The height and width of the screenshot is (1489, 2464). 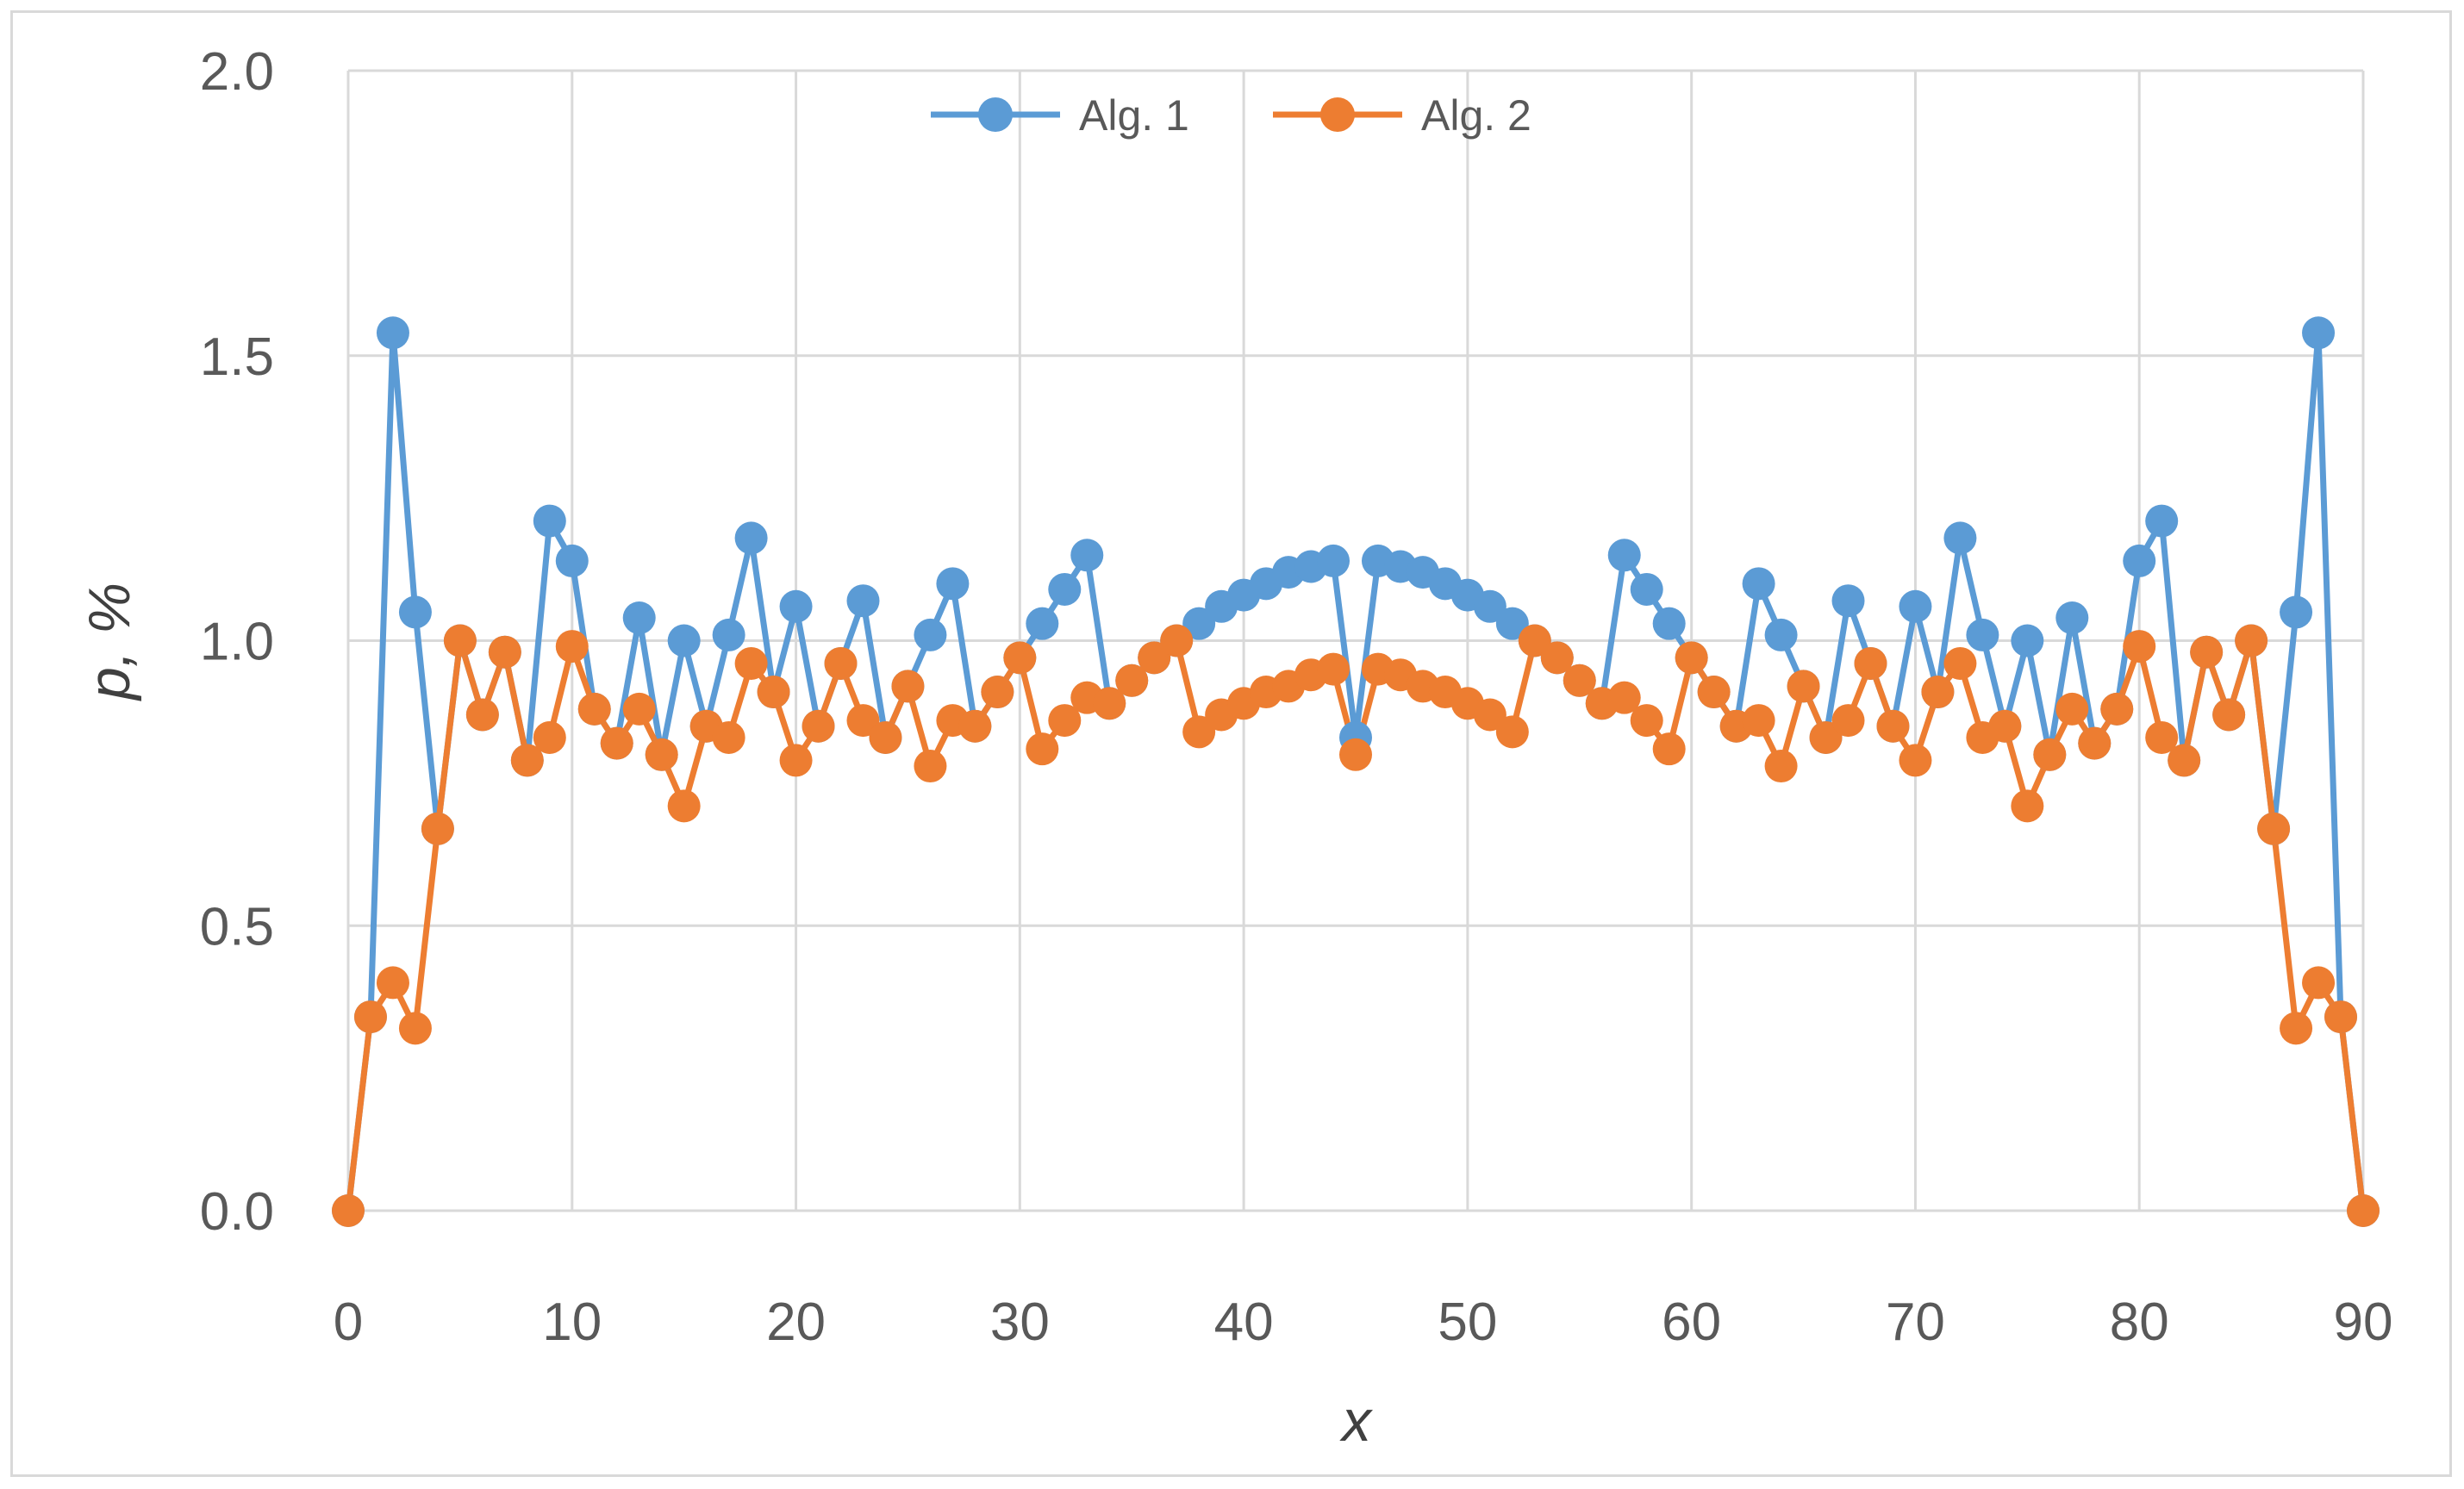 What do you see at coordinates (1467, 1322) in the screenshot?
I see `x-tick-label: 50` at bounding box center [1467, 1322].